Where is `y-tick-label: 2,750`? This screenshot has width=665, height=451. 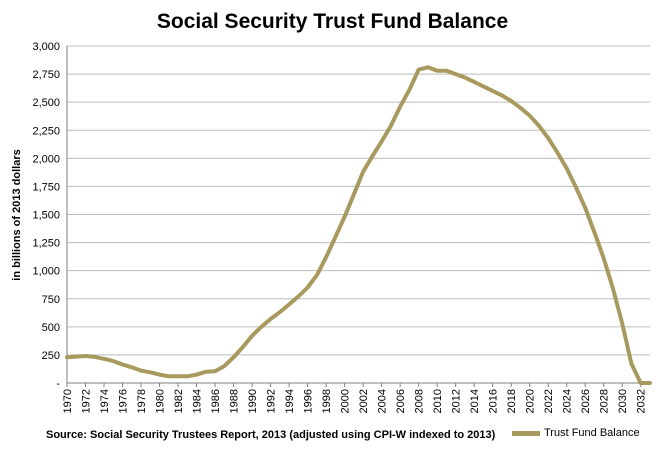
y-tick-label: 2,750 is located at coordinates (46, 75).